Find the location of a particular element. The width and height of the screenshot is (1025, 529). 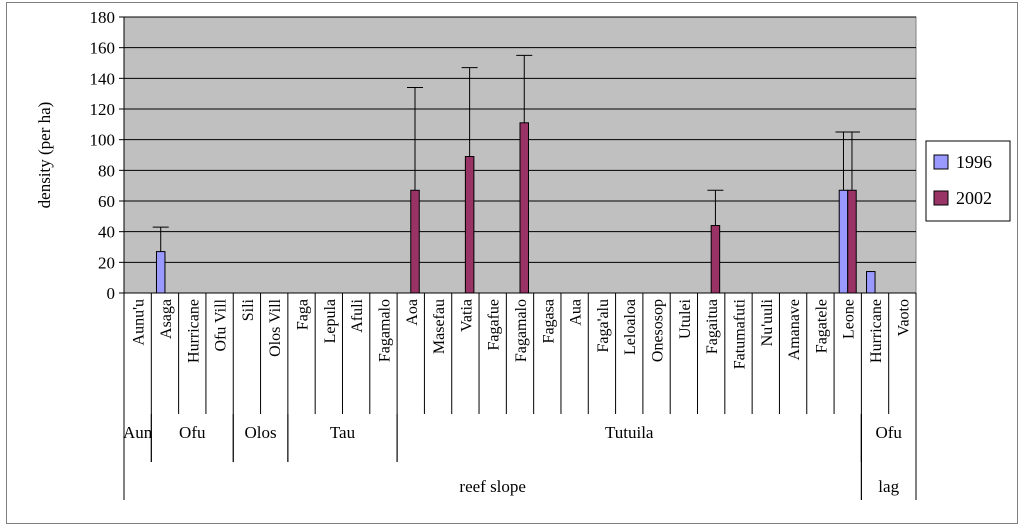

category-label: Onesosop is located at coordinates (658, 330).